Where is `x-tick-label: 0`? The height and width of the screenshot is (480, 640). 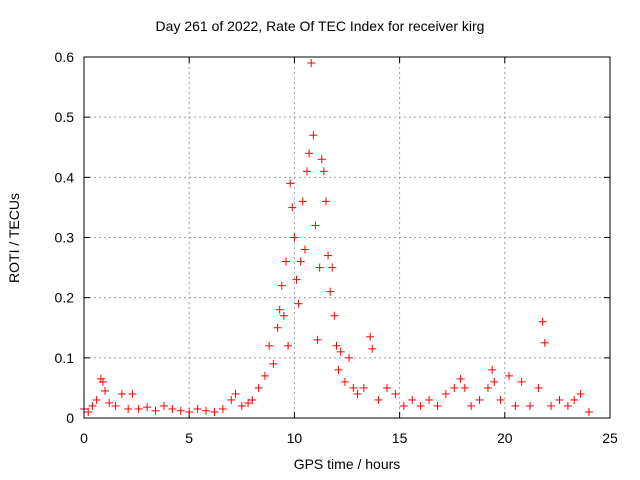 x-tick-label: 0 is located at coordinates (84, 438).